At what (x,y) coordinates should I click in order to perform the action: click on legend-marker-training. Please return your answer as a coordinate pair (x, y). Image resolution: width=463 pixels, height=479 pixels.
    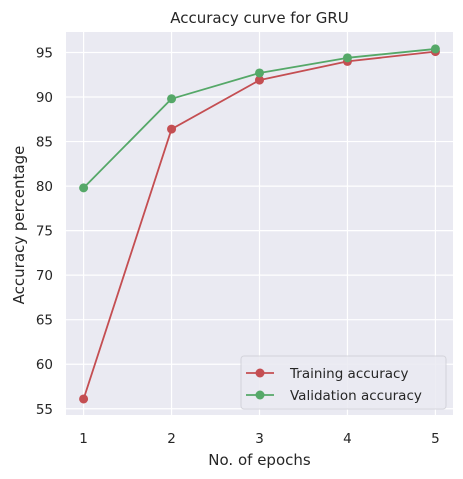
    Looking at the image, I should click on (260, 373).